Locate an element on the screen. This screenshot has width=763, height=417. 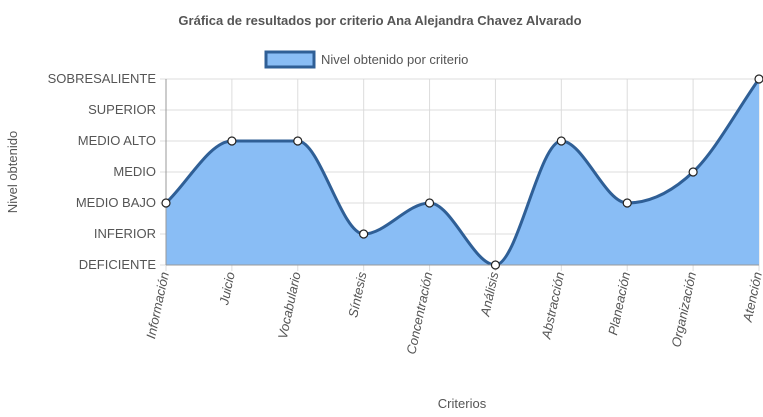
y-tick-label: DEFICIENTE is located at coordinates (118, 264).